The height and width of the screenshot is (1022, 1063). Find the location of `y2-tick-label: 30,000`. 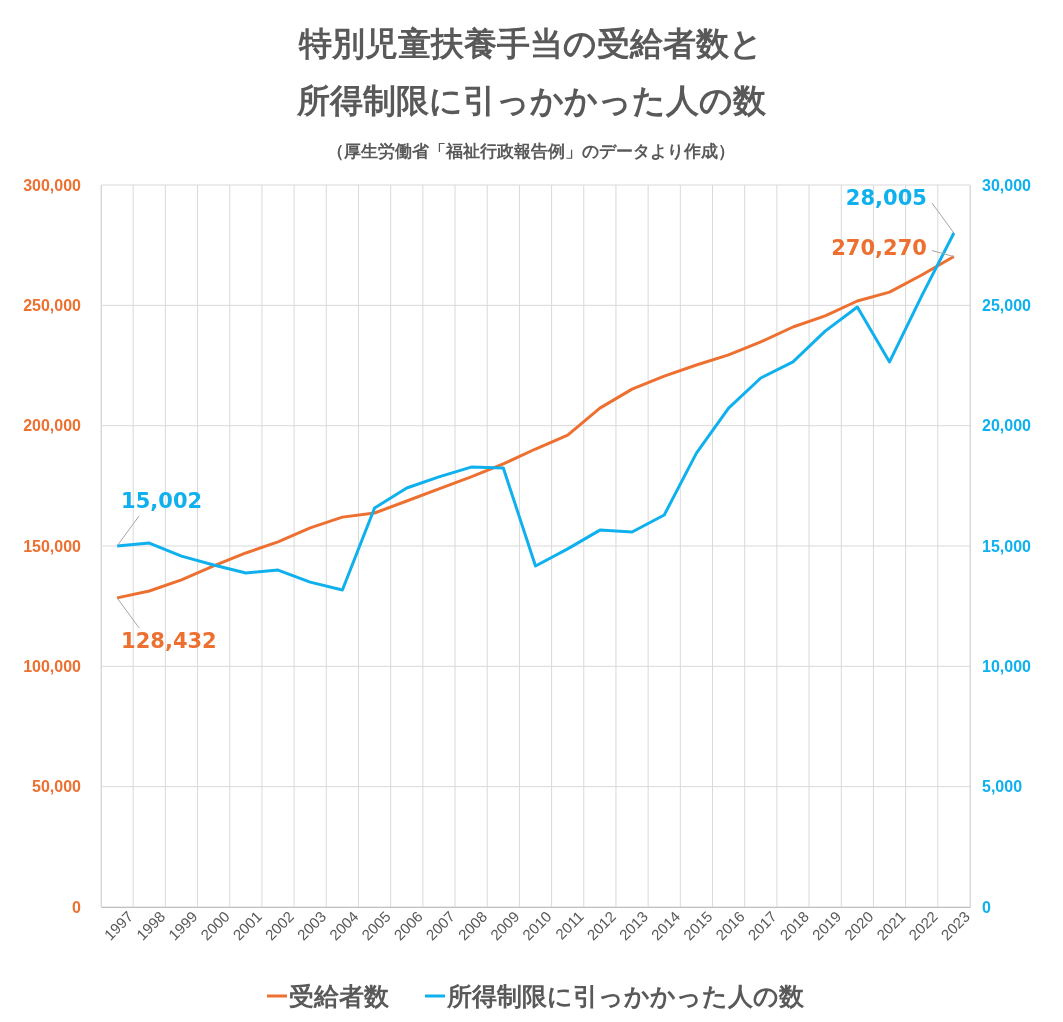

y2-tick-label: 30,000 is located at coordinates (1007, 185).